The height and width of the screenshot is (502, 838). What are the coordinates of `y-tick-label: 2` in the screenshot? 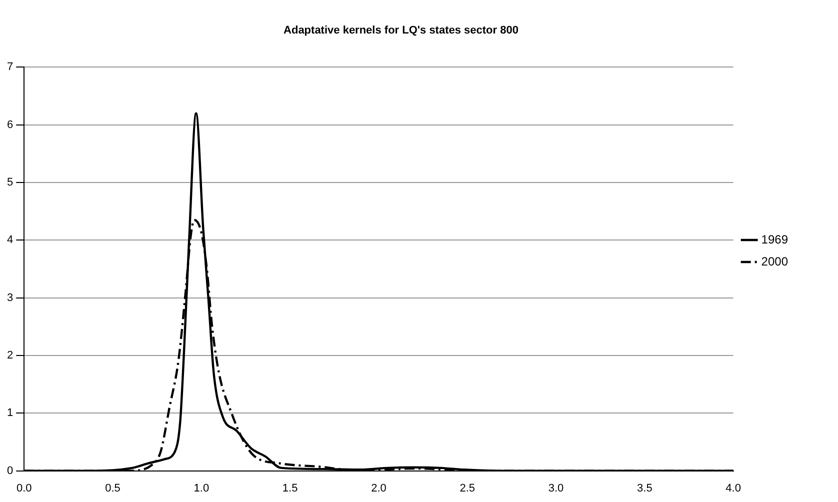 It's located at (10, 356).